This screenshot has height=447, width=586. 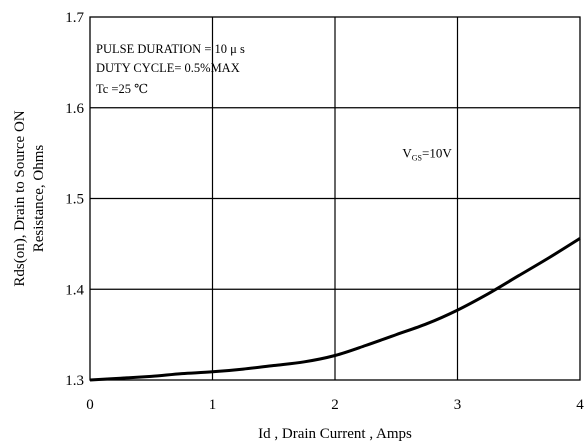 I want to click on y-tick-label: 1.7, so click(x=74, y=18).